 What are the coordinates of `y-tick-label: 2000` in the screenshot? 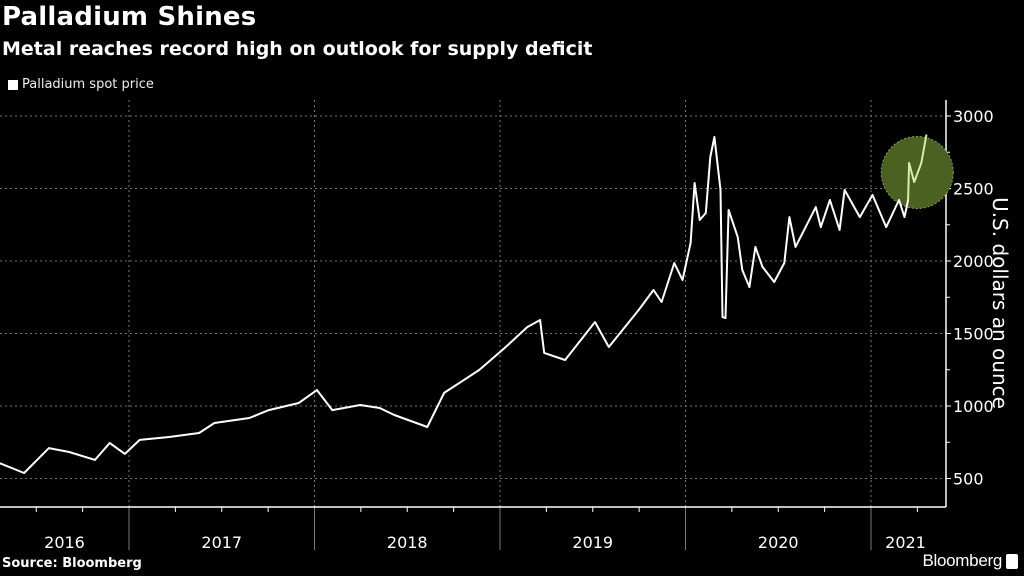 It's located at (973, 261).